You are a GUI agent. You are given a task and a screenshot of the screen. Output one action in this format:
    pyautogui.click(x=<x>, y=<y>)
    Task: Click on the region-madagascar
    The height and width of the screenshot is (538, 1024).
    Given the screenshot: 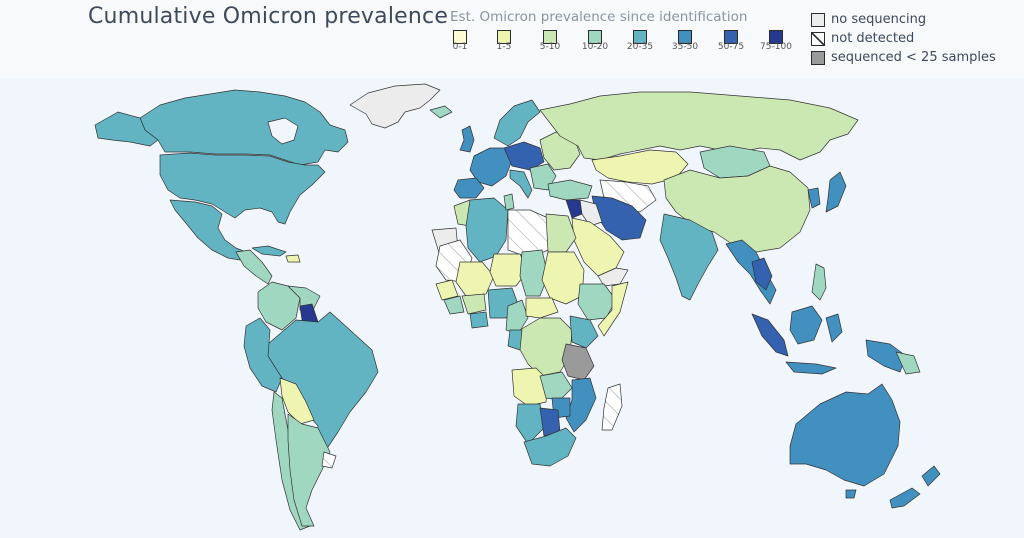 What is the action you would take?
    pyautogui.click(x=612, y=407)
    